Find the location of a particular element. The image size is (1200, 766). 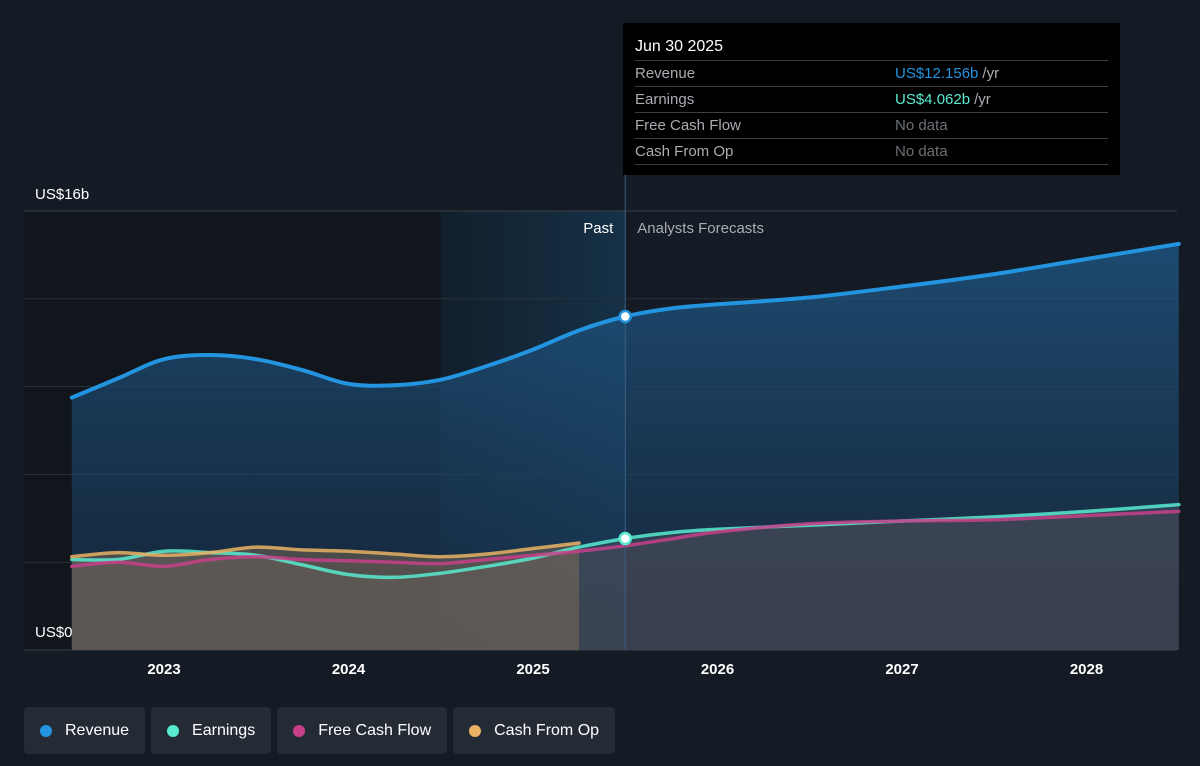

tooltip-row-cash-from-op: Cash From Op No data is located at coordinates (871, 151).